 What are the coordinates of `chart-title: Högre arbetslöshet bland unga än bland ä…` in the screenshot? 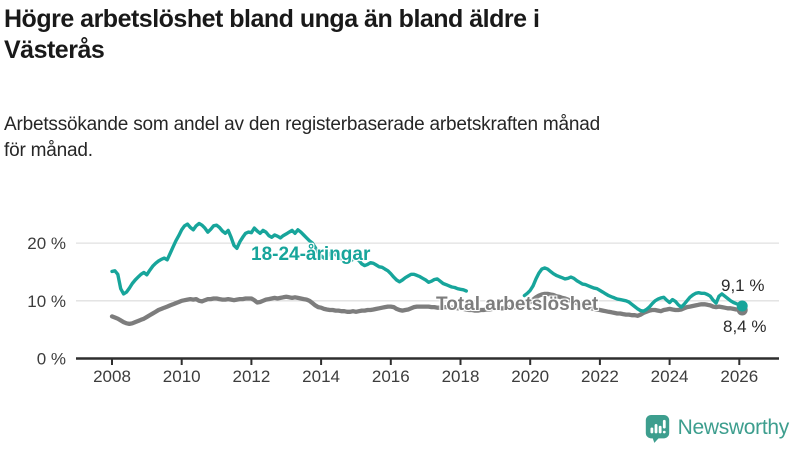 It's located at (394, 35).